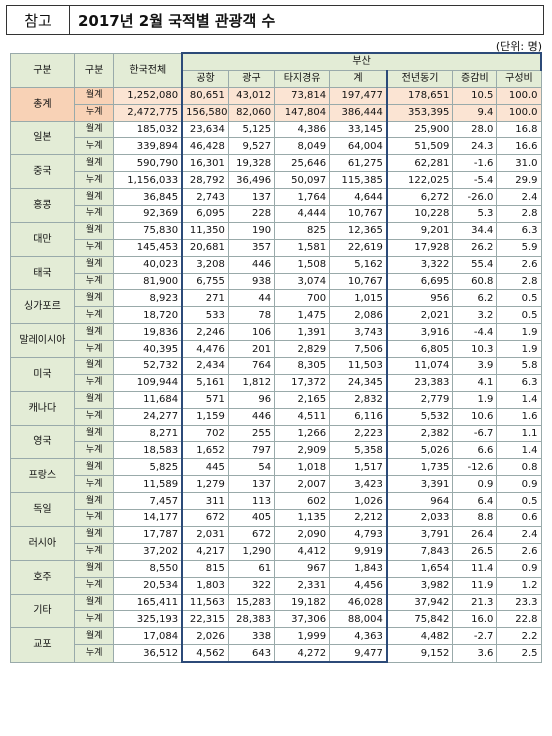 Image resolution: width=552 pixels, height=736 pixels. I want to click on value-cell: 16.0, so click(475, 619).